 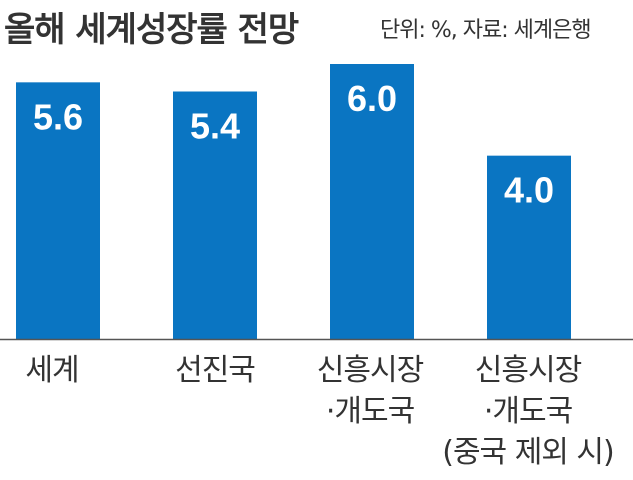 What do you see at coordinates (215, 126) in the screenshot?
I see `bar-value-label-1: 5.4` at bounding box center [215, 126].